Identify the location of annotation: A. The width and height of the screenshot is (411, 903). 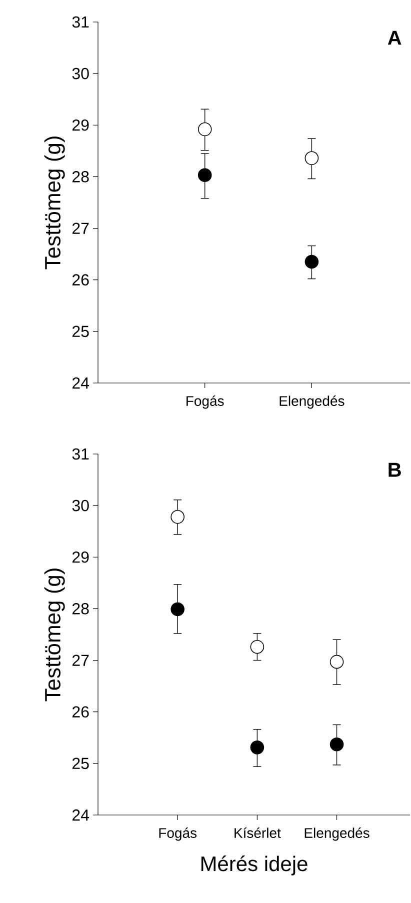
(395, 37).